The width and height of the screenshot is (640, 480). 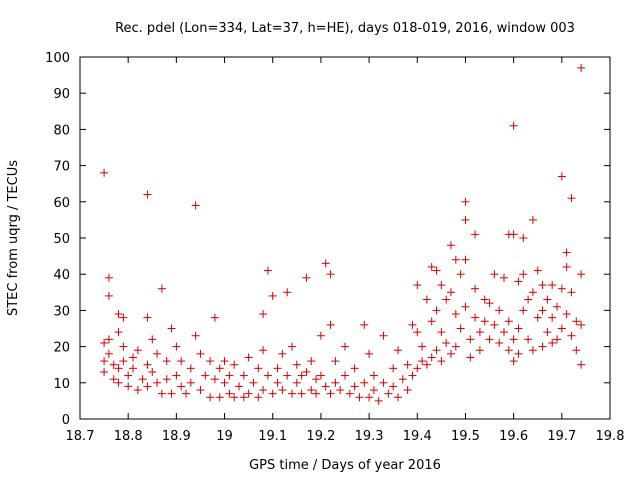 What do you see at coordinates (272, 436) in the screenshot?
I see `x-tick-label: 19.1` at bounding box center [272, 436].